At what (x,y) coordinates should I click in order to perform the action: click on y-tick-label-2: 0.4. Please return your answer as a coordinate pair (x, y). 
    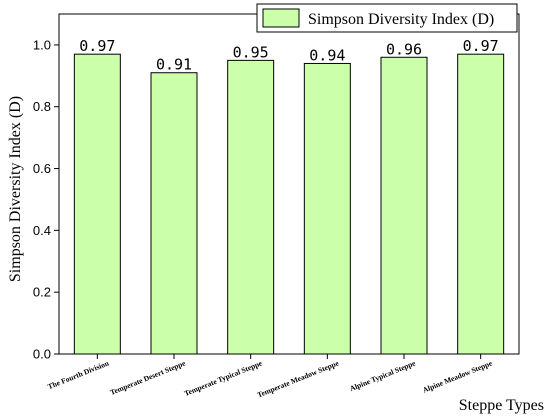
    Looking at the image, I should click on (42, 230).